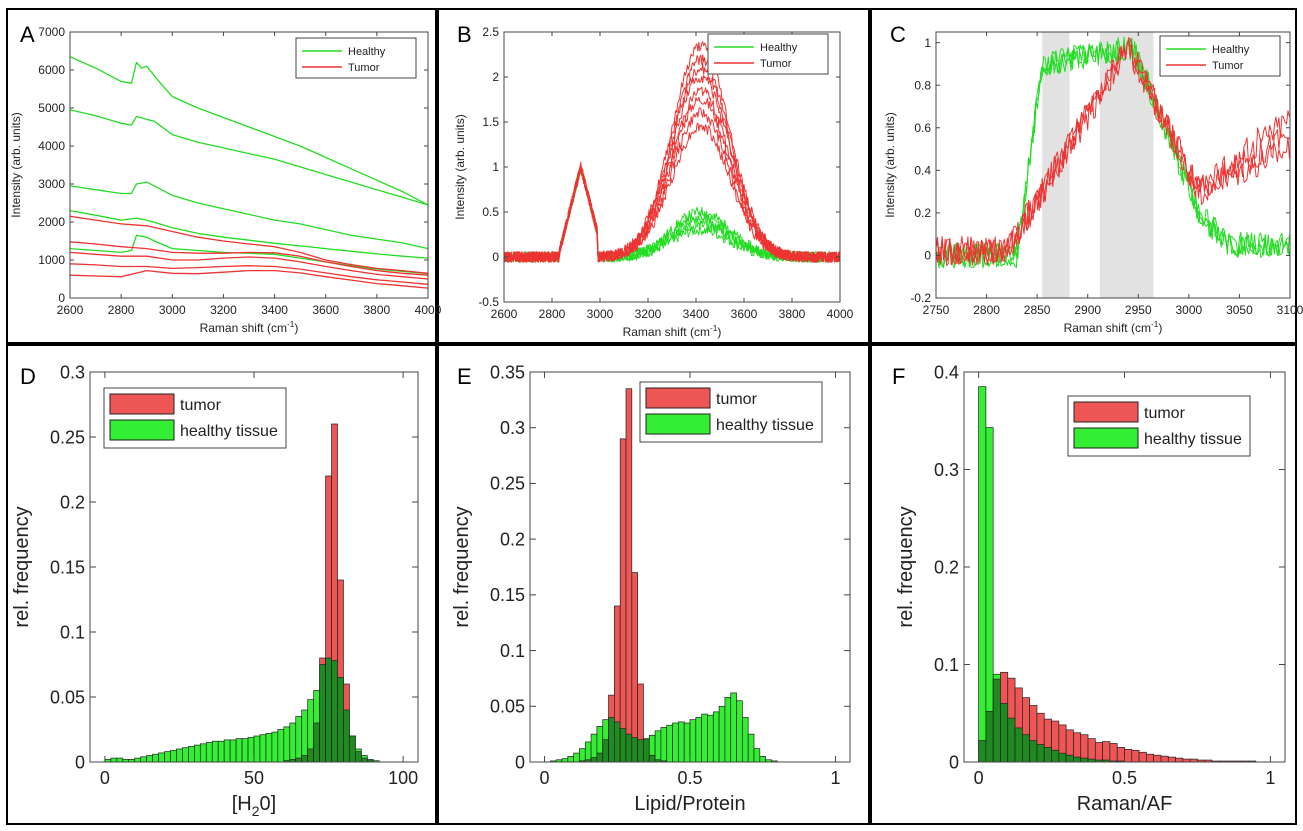 Image resolution: width=1303 pixels, height=831 pixels. Describe the element at coordinates (490, 212) in the screenshot. I see `y-tick-label: 0.5` at that location.